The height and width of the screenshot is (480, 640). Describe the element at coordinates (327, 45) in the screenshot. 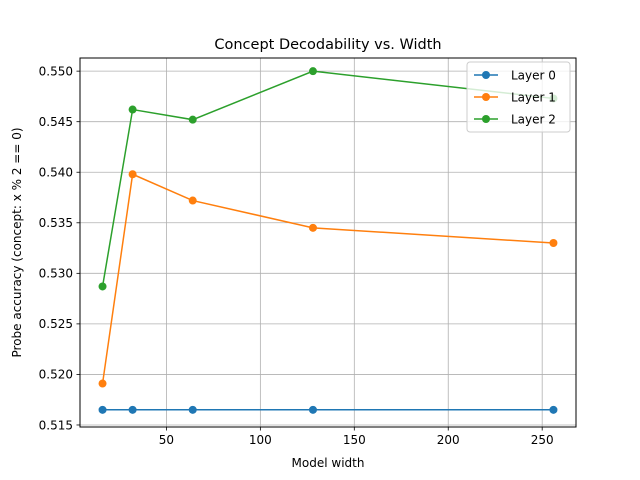

I see `chart-title: Concept Decodability vs. Width` at that location.